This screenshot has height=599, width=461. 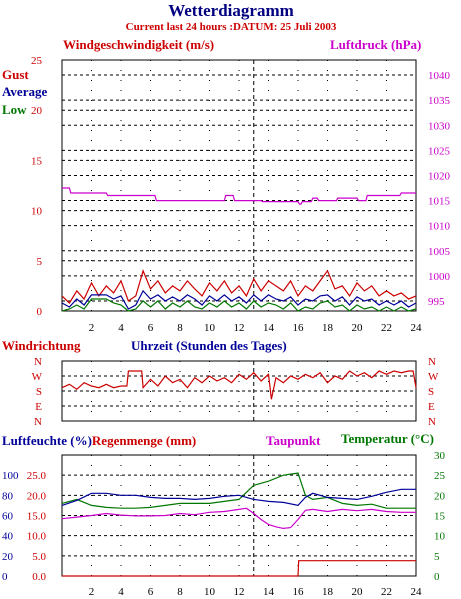 I want to click on rain-tick-label: 15.0, so click(x=37, y=517).